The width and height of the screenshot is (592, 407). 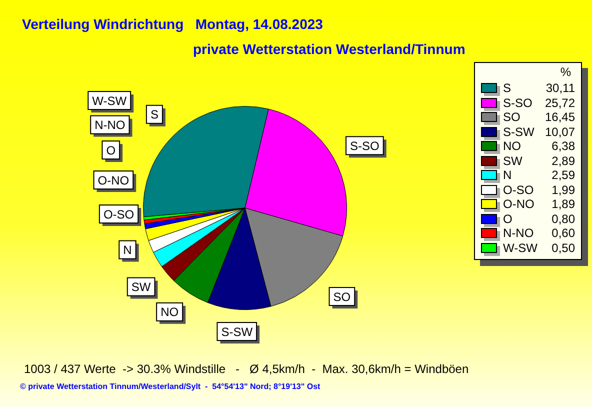 What do you see at coordinates (564, 161) in the screenshot?
I see `data-label: 2,89` at bounding box center [564, 161].